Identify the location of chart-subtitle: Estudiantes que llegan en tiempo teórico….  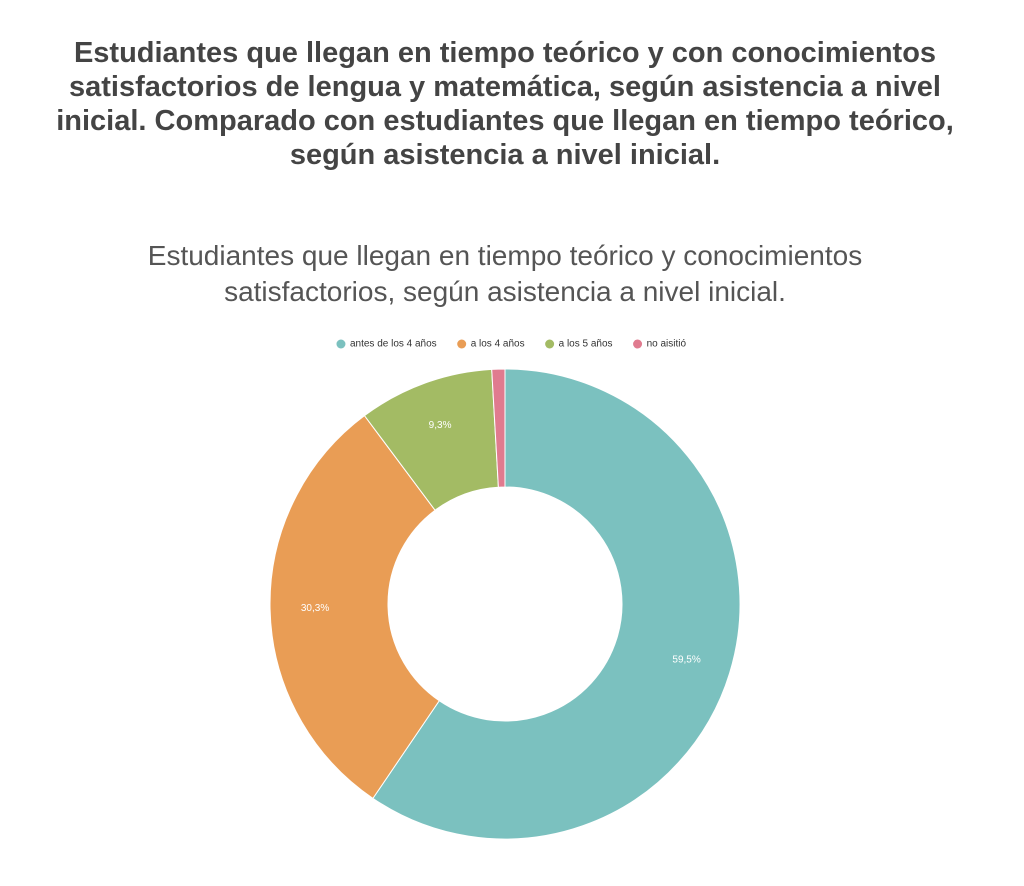
(505, 273).